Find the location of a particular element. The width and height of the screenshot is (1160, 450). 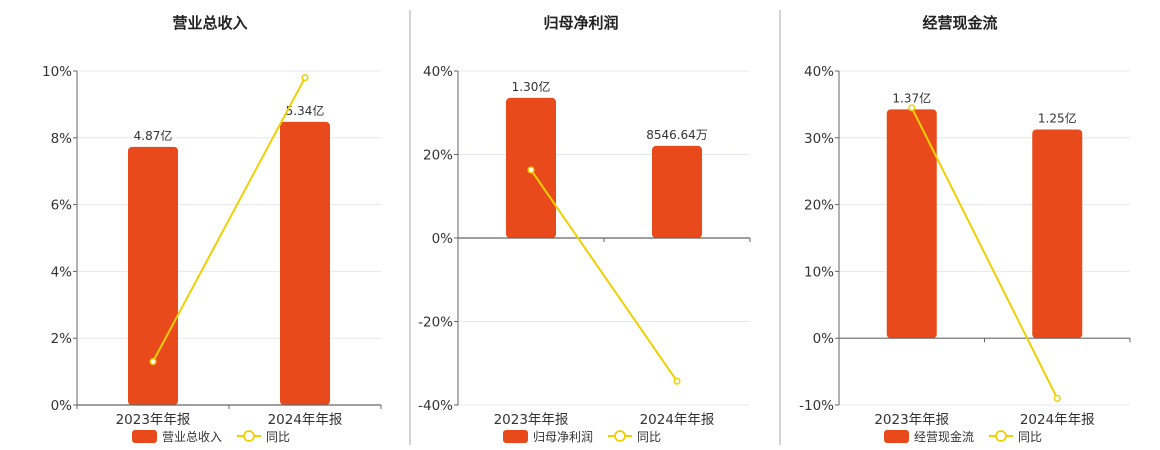

y-tick-label: 6% is located at coordinates (62, 206).